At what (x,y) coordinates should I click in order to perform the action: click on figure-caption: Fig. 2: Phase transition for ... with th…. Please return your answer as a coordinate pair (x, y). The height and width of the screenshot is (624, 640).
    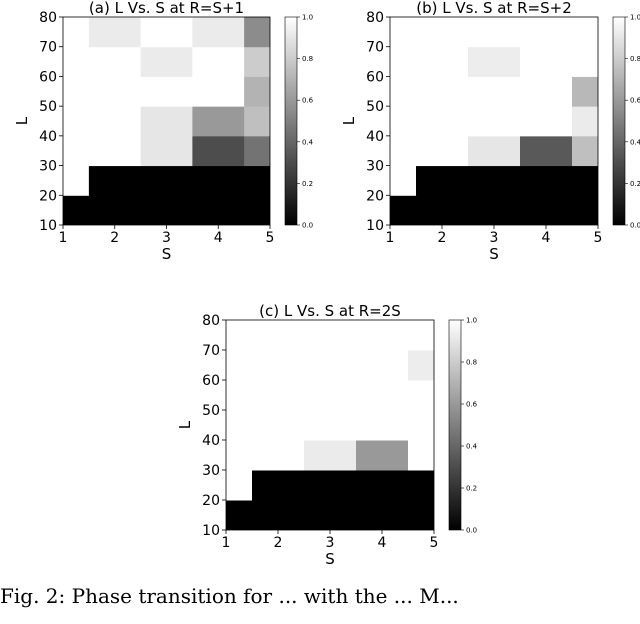
    Looking at the image, I should click on (229, 596).